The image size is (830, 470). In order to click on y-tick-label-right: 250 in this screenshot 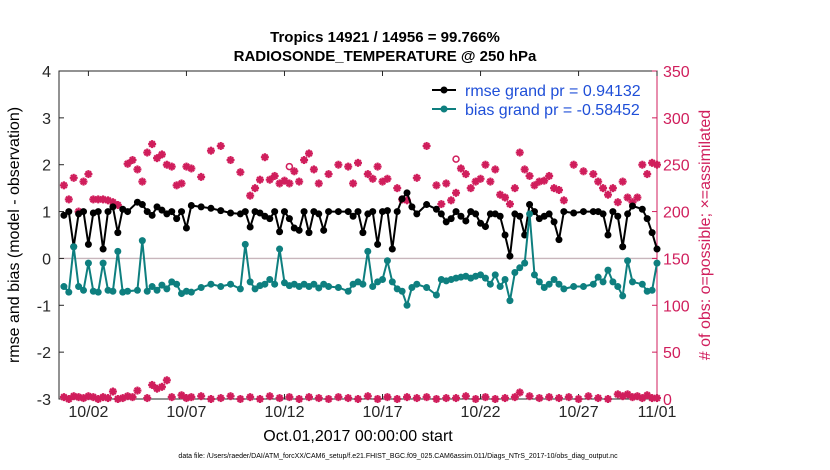, I will do `click(676, 166)`.